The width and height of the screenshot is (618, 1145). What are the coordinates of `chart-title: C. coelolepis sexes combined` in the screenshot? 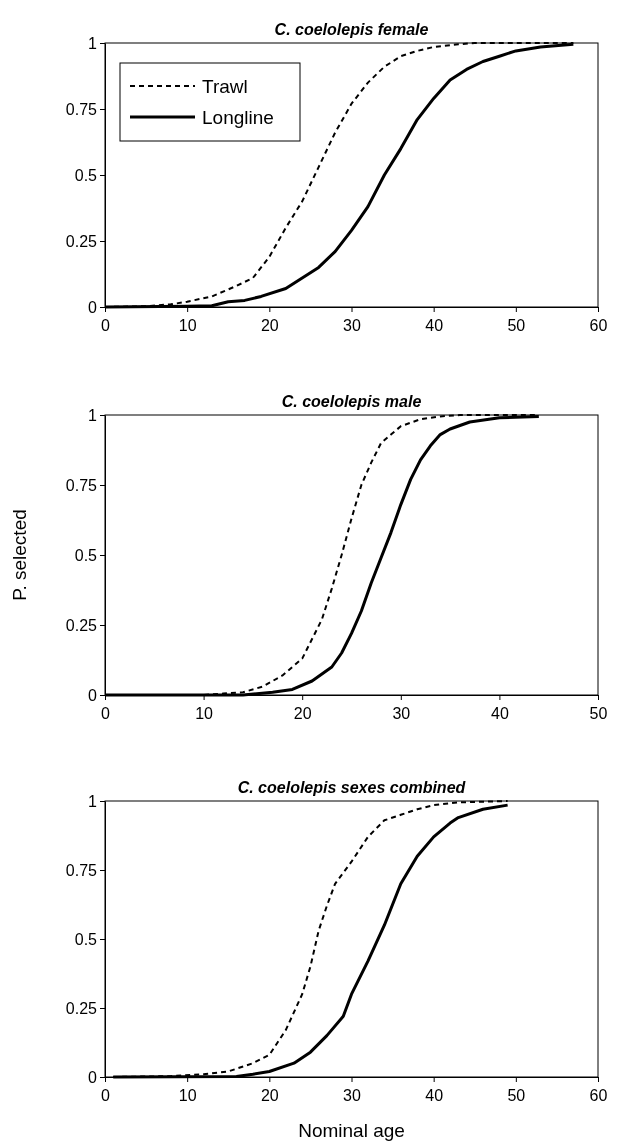 It's located at (352, 787).